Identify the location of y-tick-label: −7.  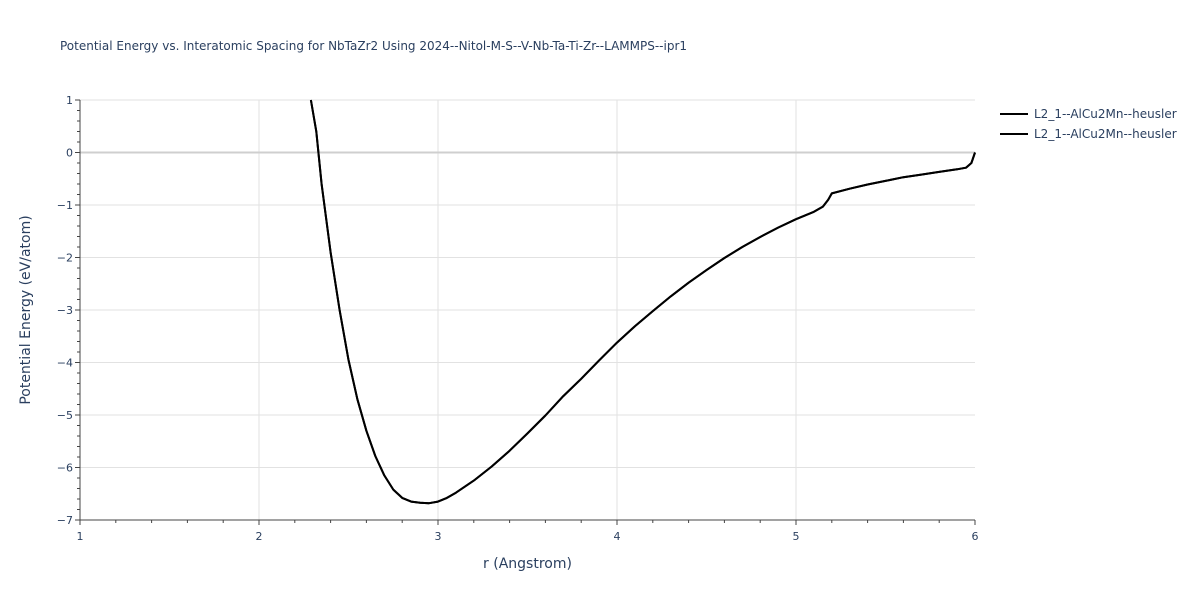
(65, 520).